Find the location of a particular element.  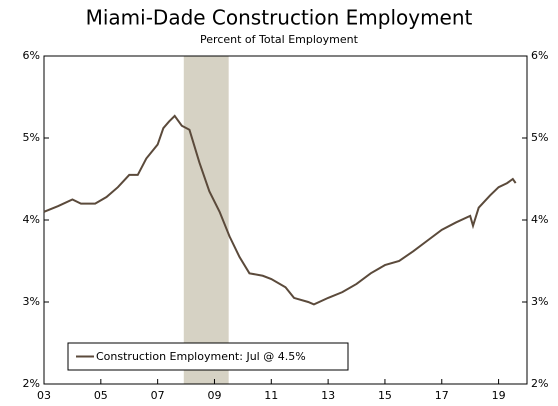

y2-tick-label: 6% is located at coordinates (539, 55).